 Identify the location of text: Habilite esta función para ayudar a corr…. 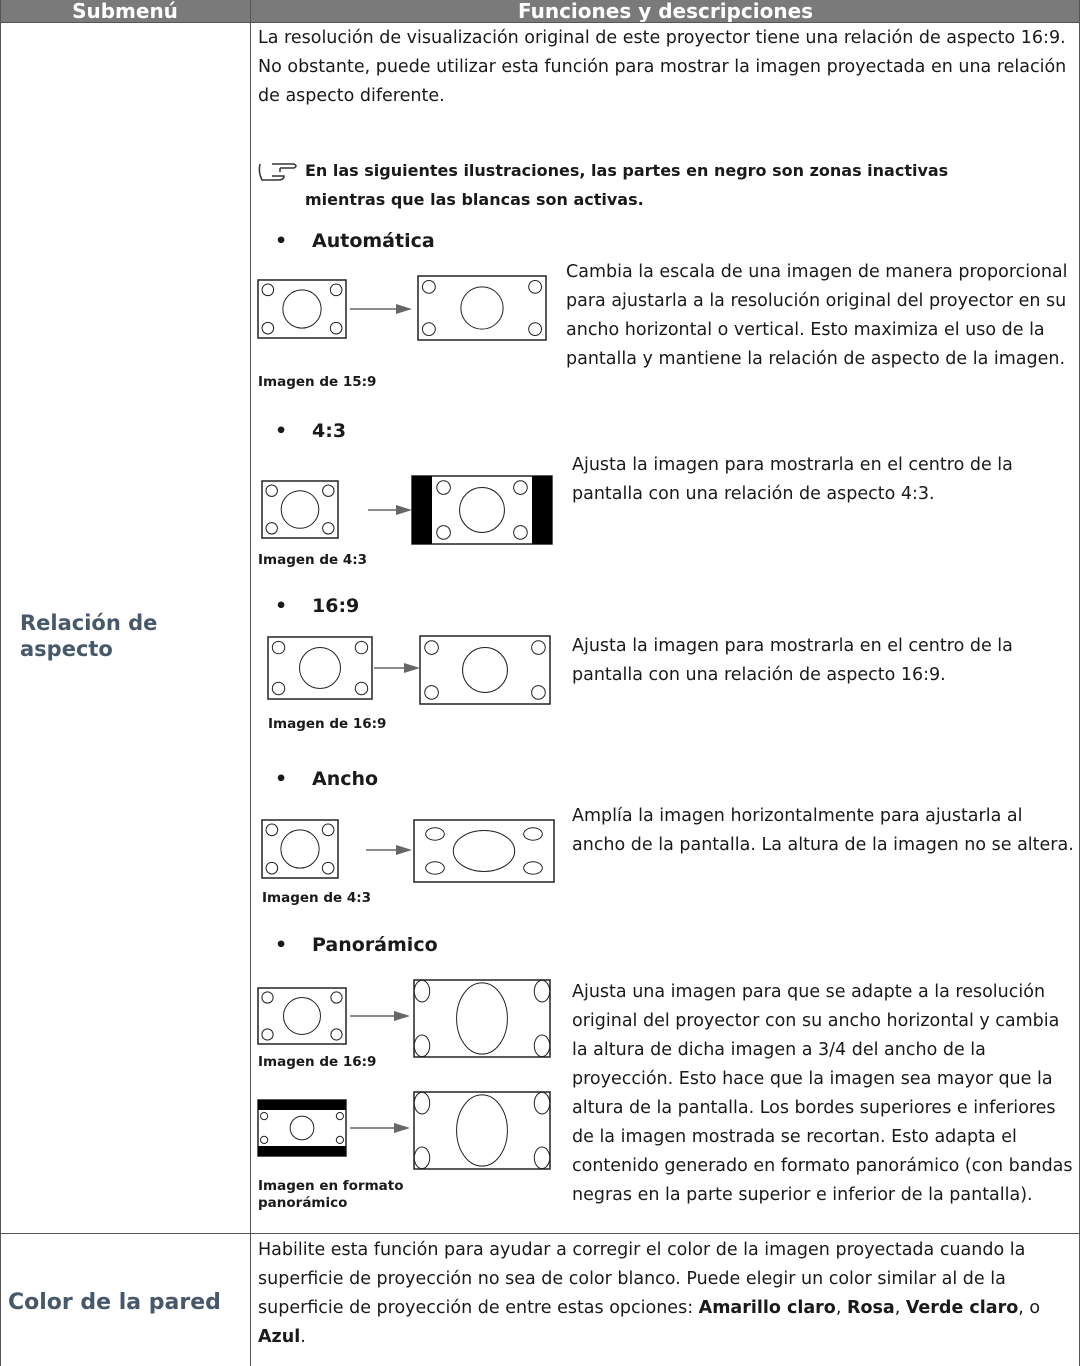
(642, 1279).